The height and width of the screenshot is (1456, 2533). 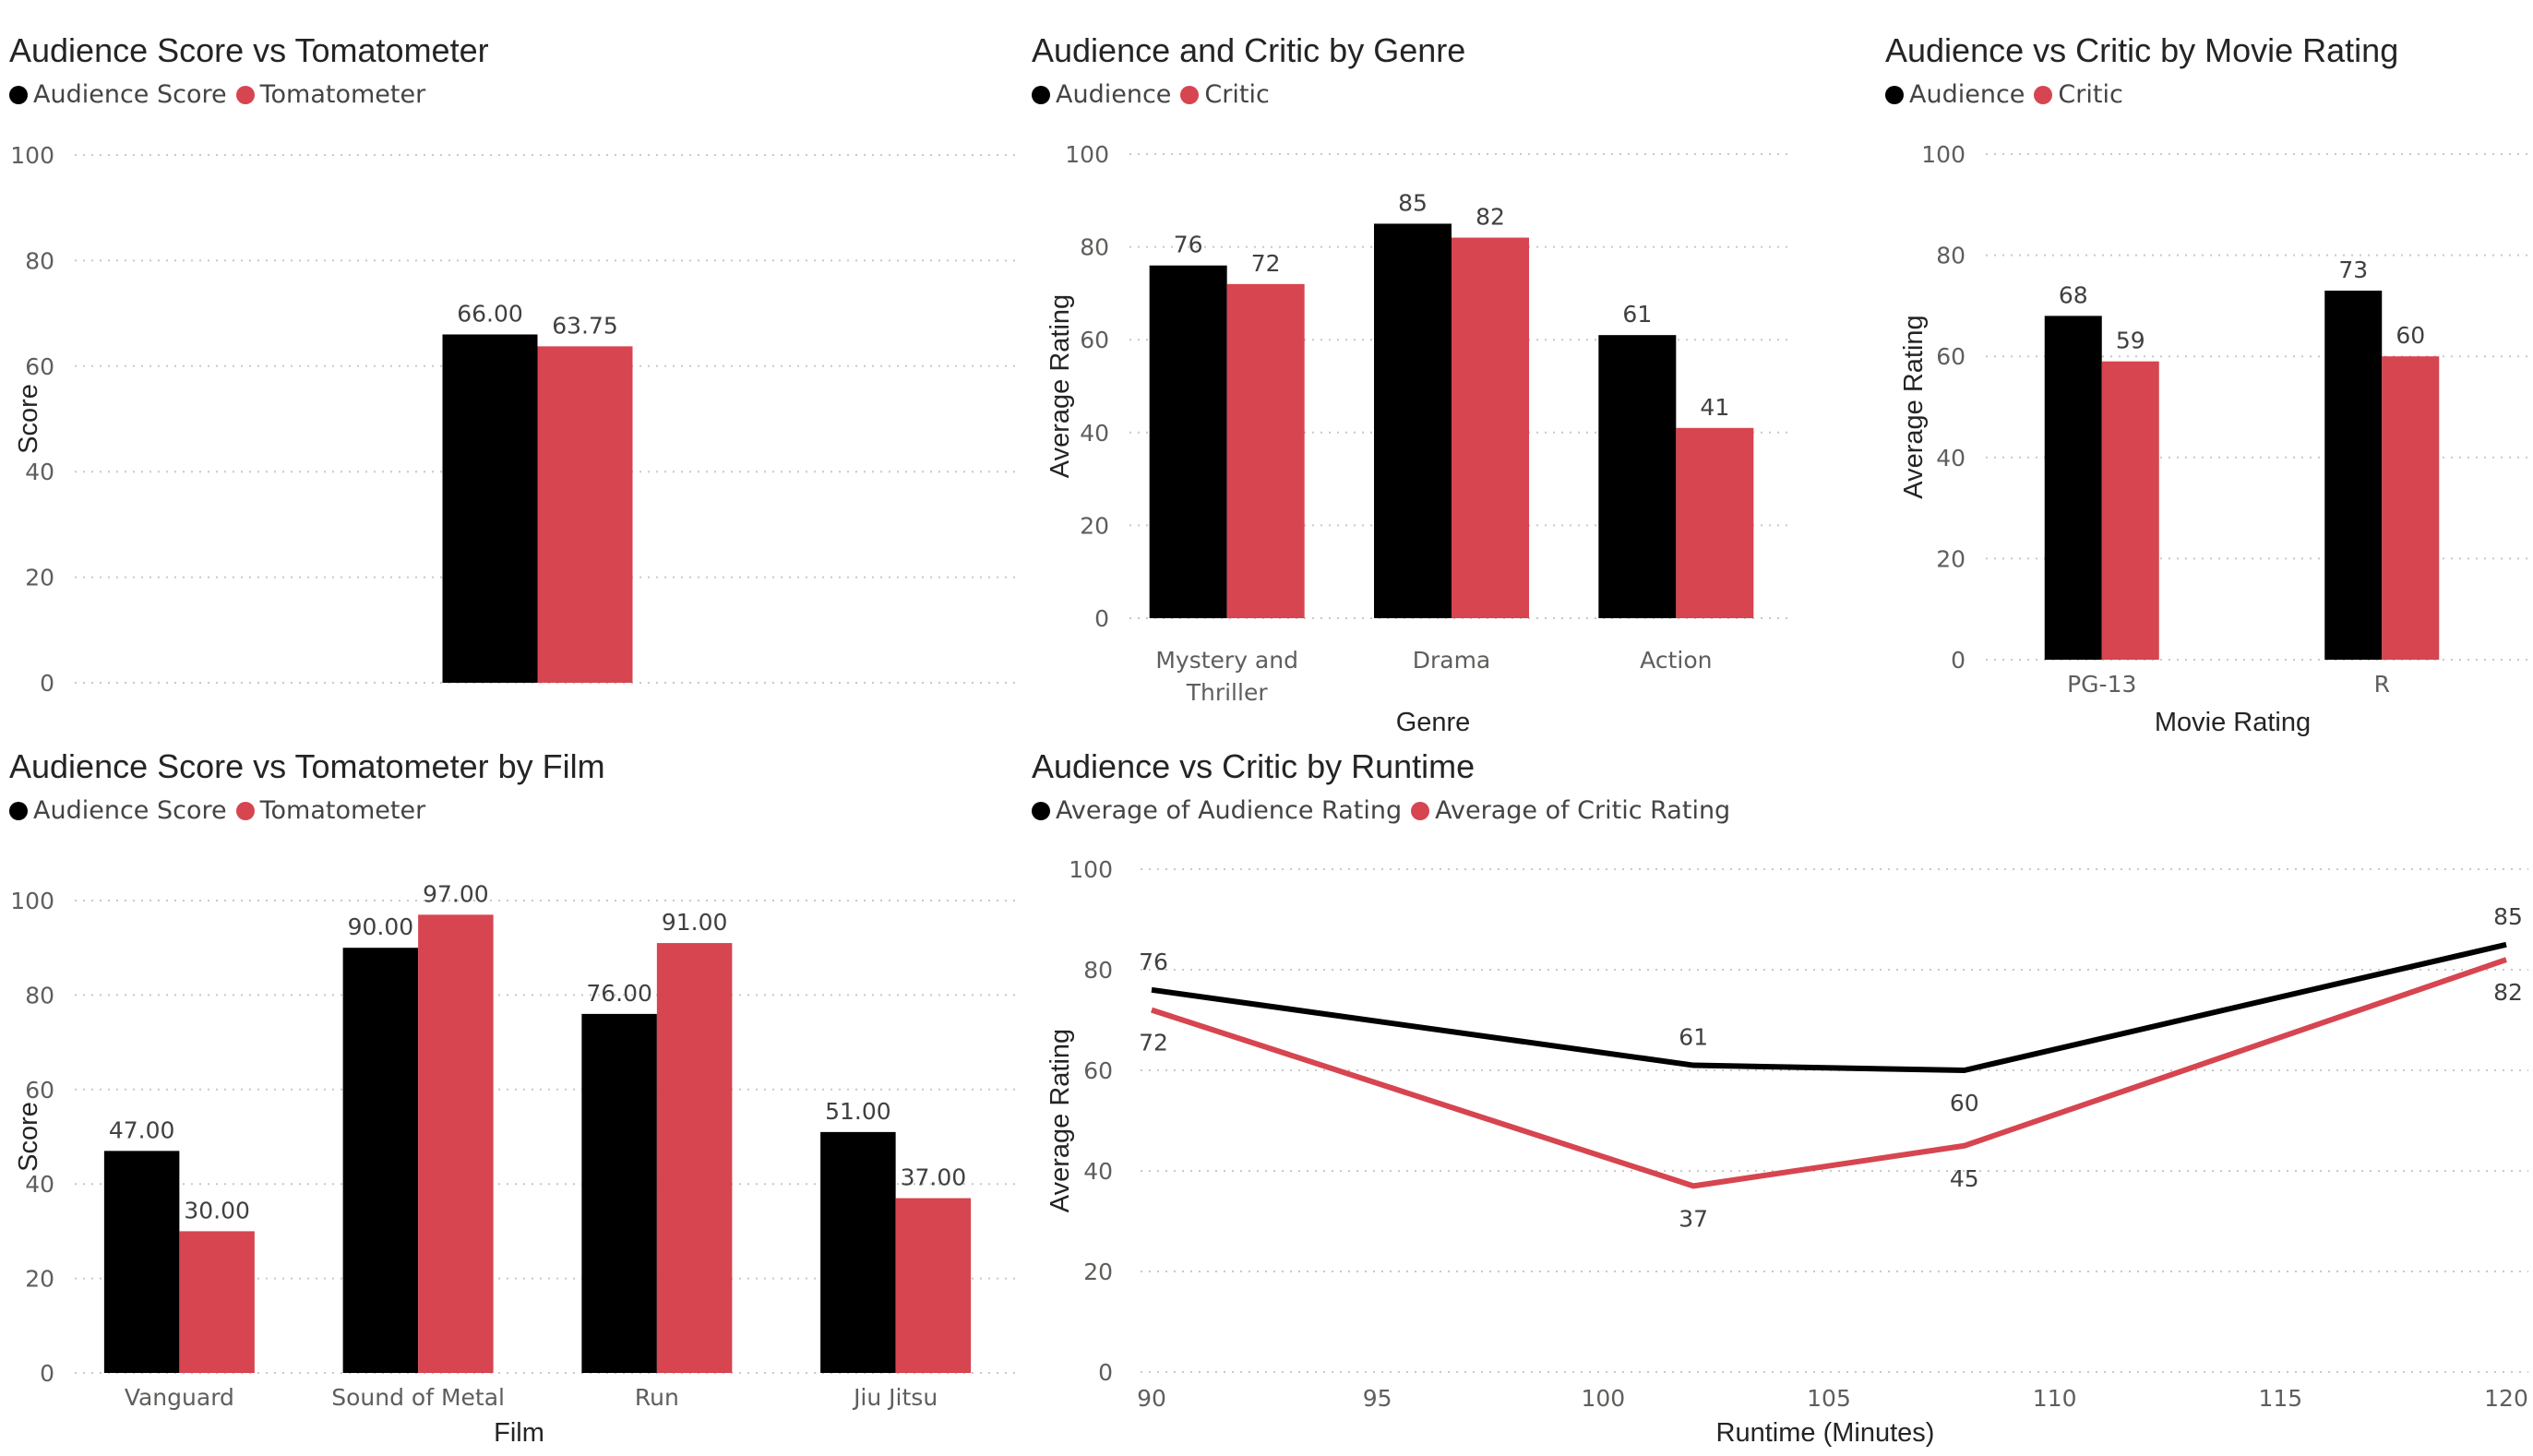 What do you see at coordinates (142, 1129) in the screenshot?
I see `data-label: 47.00` at bounding box center [142, 1129].